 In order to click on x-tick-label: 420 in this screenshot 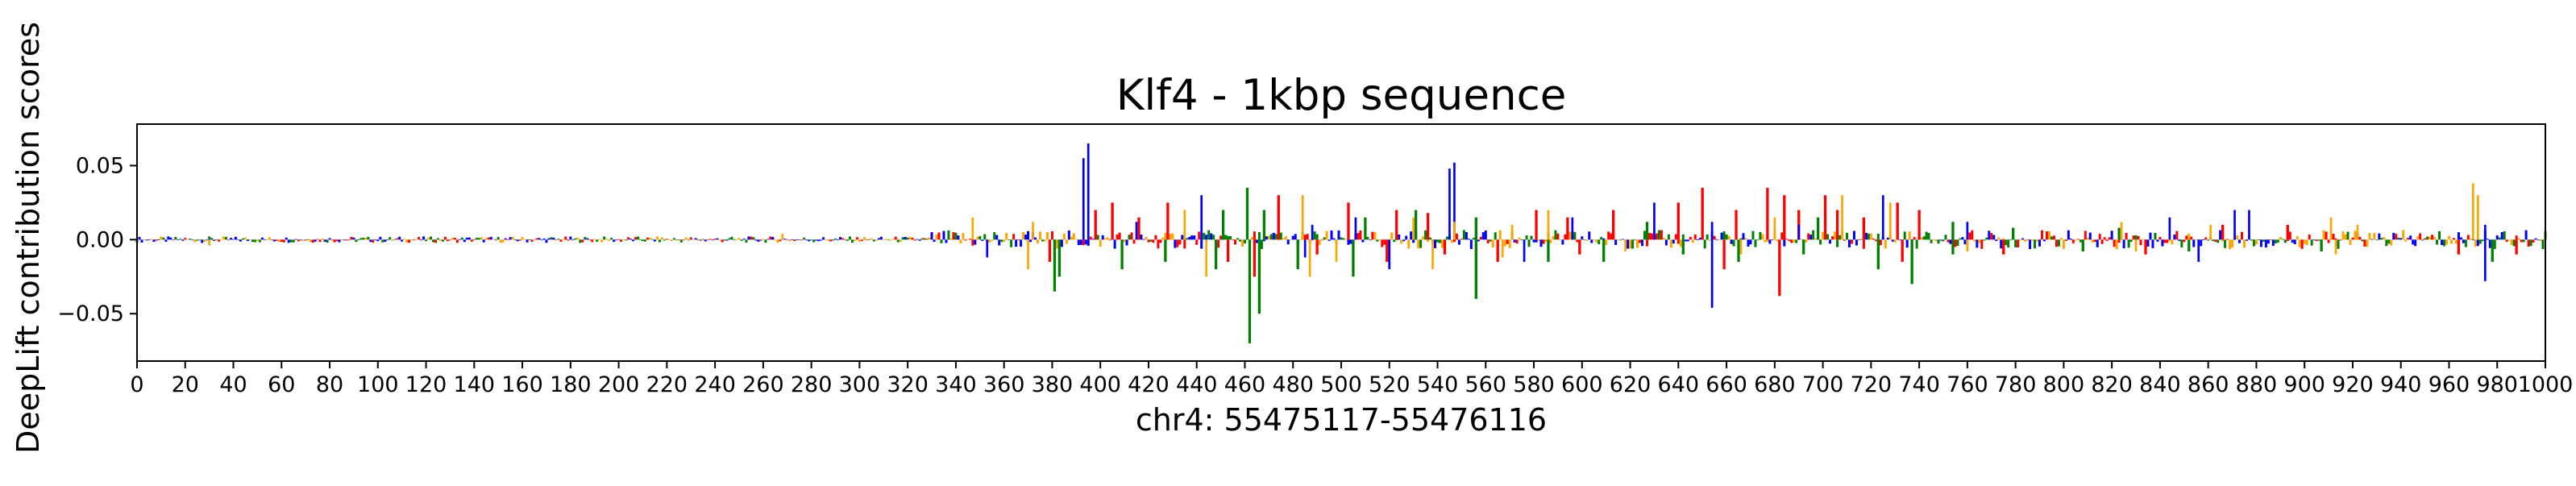, I will do `click(1149, 384)`.